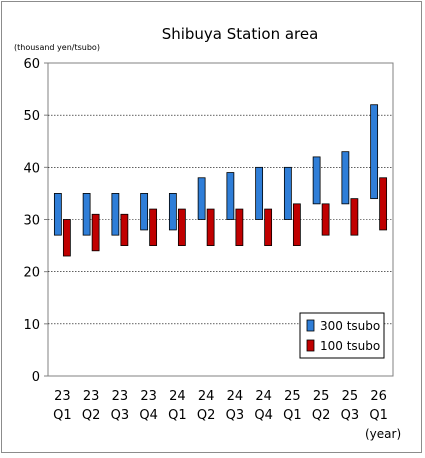 The width and height of the screenshot is (425, 458). What do you see at coordinates (31, 64) in the screenshot?
I see `y-tick-label: 60` at bounding box center [31, 64].